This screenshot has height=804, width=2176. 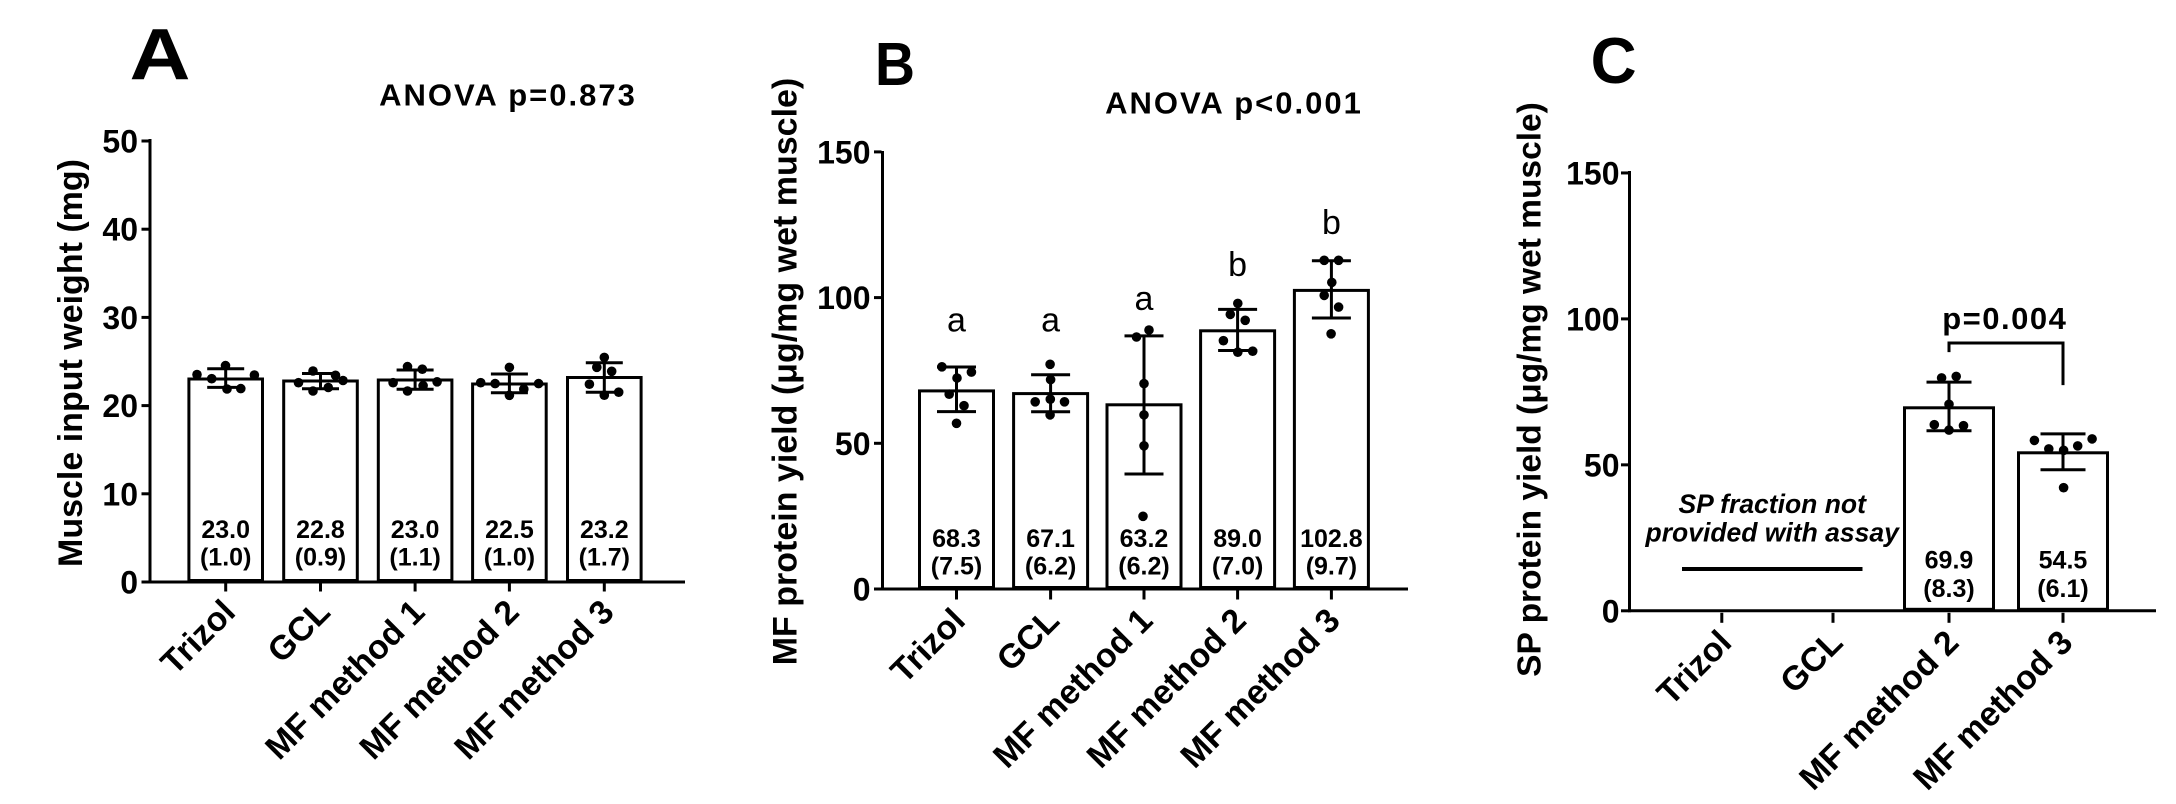 What do you see at coordinates (2004, 318) in the screenshot?
I see `svg-text: p=0.004` at bounding box center [2004, 318].